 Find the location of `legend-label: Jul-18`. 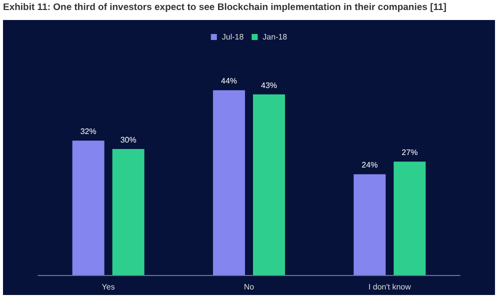

legend-label: Jul-18 is located at coordinates (233, 37).